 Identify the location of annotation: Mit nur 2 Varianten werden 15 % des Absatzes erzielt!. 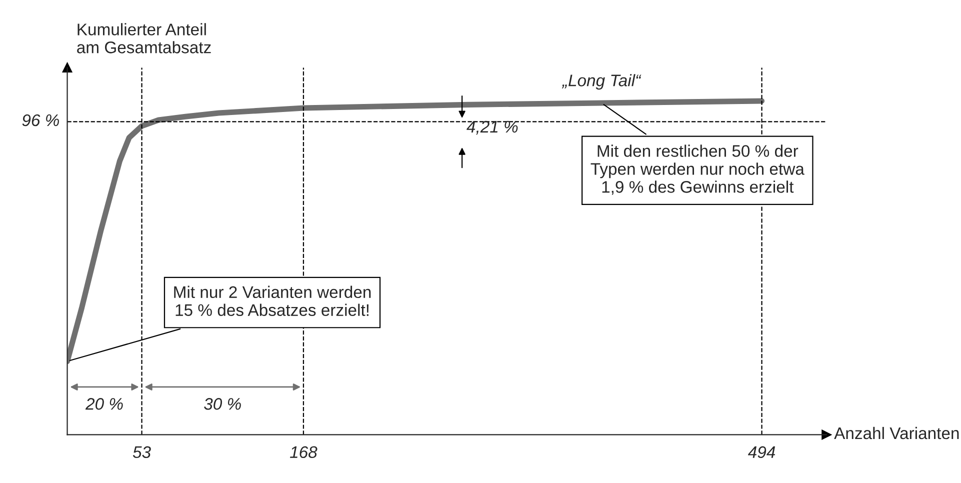
(272, 301).